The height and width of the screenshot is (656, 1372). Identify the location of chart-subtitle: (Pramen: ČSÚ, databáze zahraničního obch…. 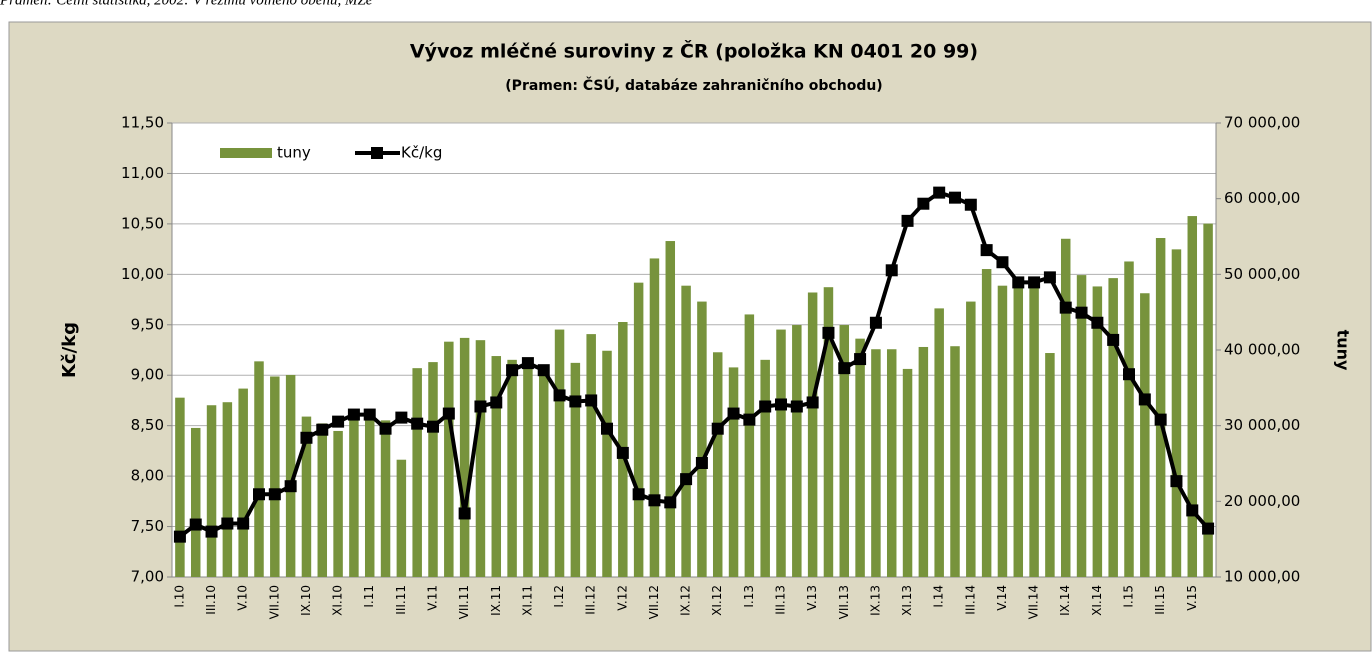
(693, 85).